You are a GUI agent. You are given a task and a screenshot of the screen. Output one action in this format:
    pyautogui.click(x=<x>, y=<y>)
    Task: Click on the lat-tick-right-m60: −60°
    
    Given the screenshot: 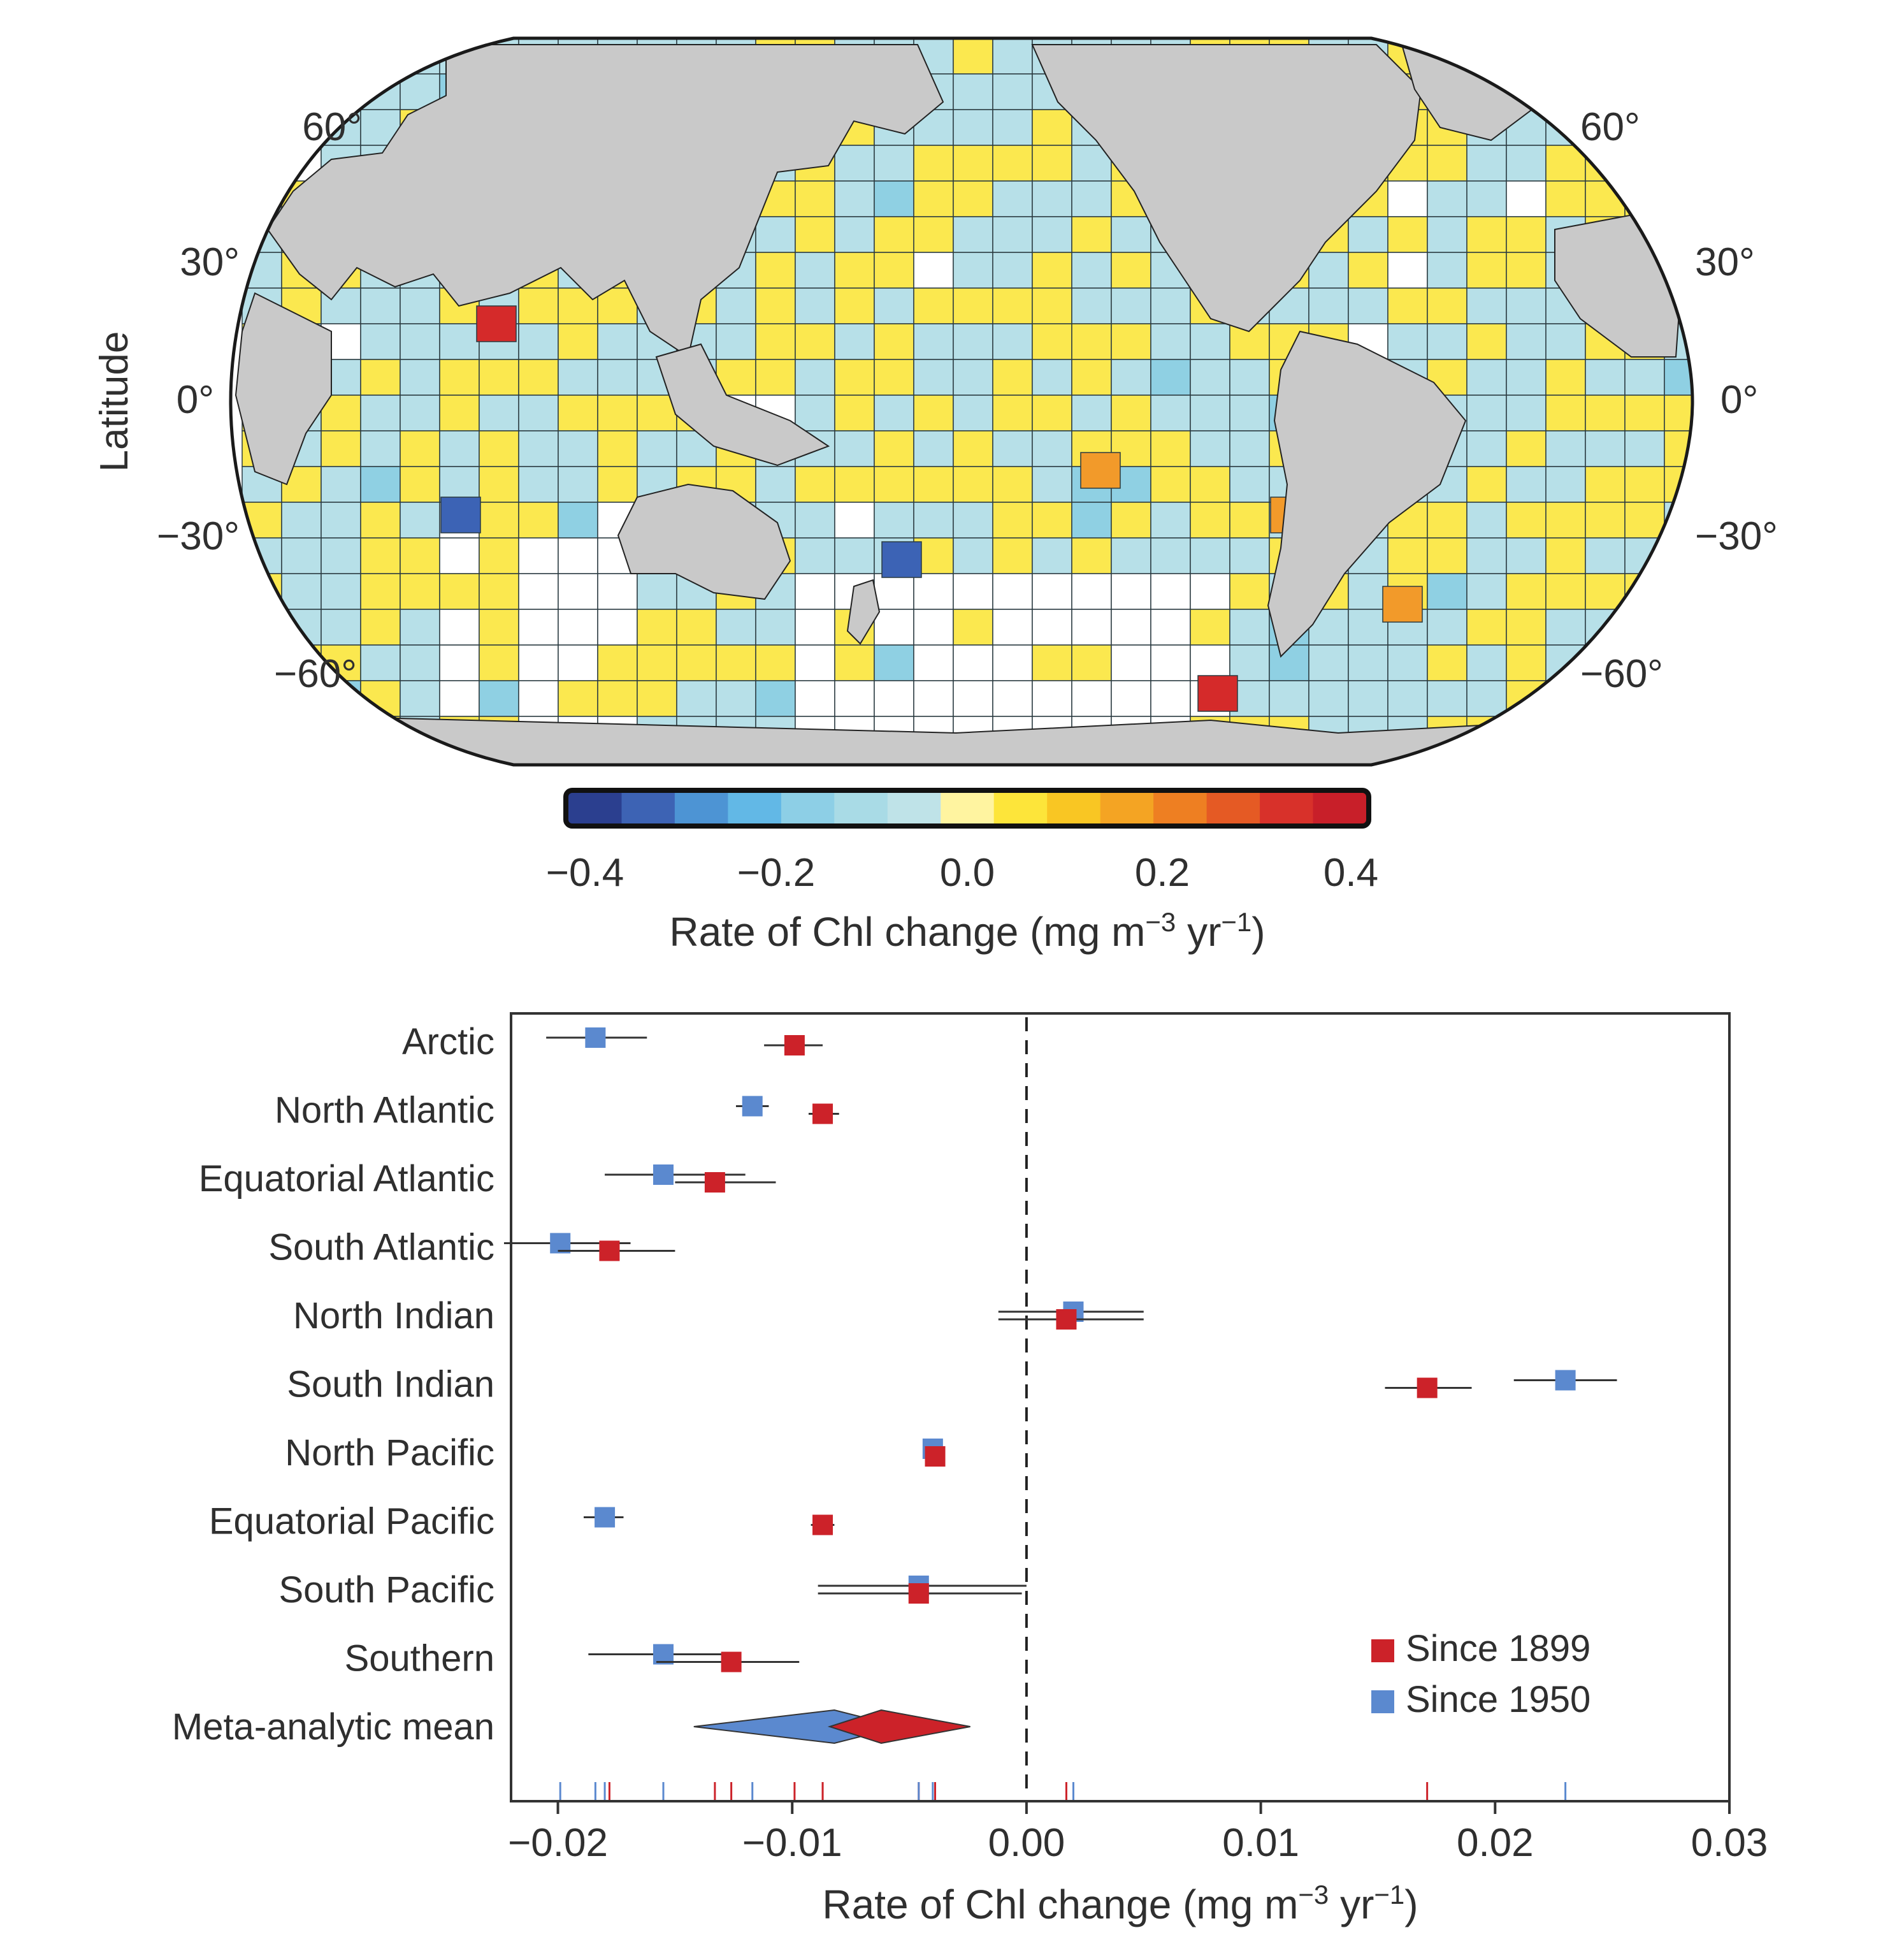 What is the action you would take?
    pyautogui.click(x=1622, y=674)
    